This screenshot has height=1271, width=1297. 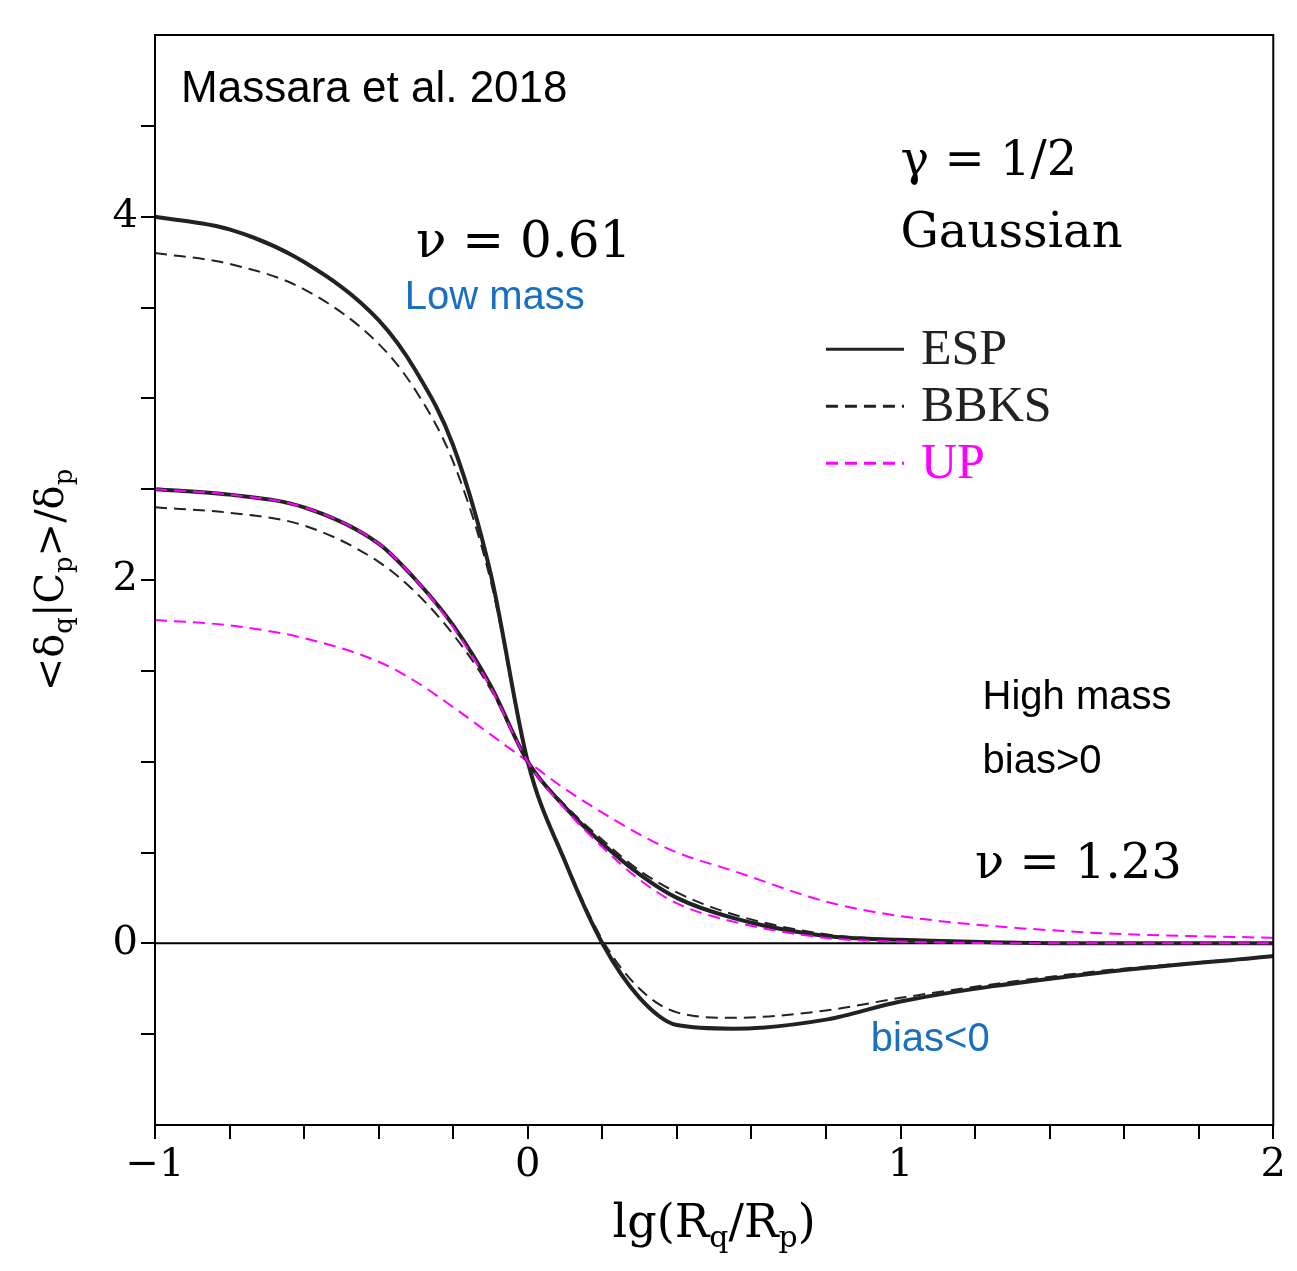 What do you see at coordinates (1011, 230) in the screenshot?
I see `annotation: Gaussian` at bounding box center [1011, 230].